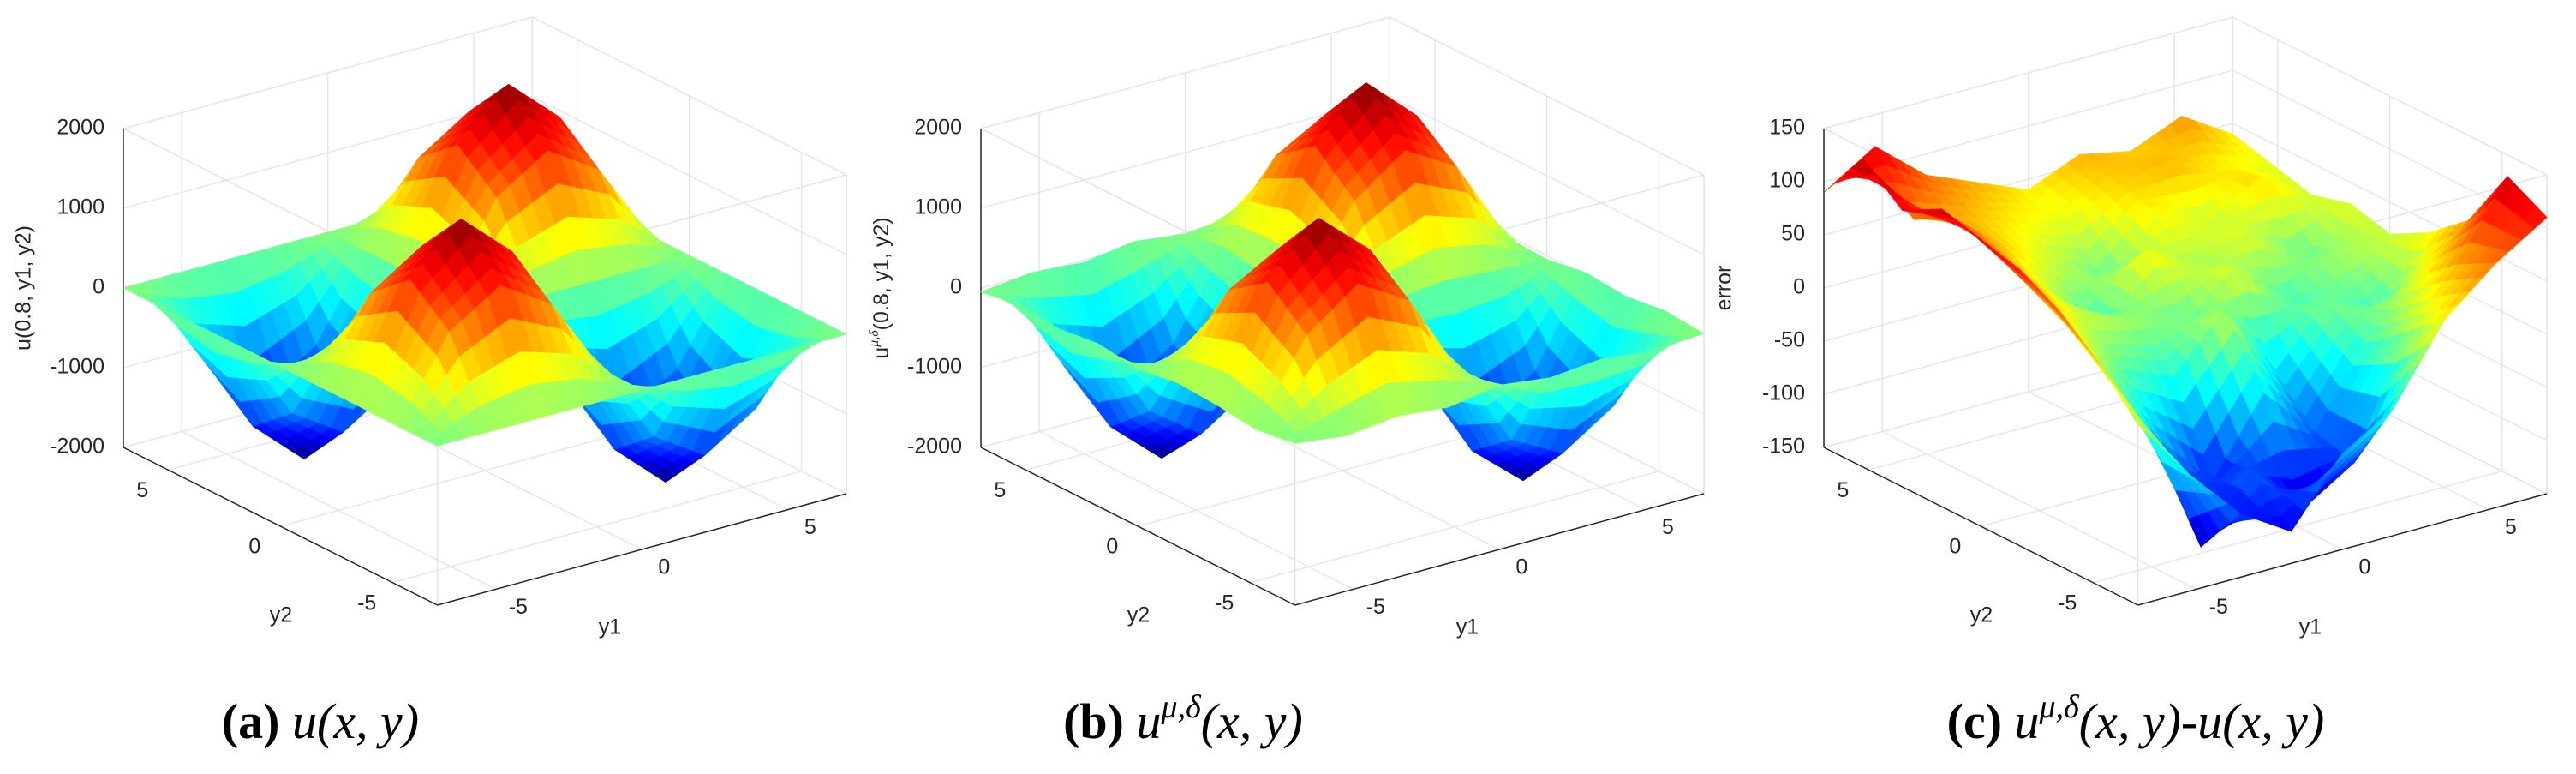 The height and width of the screenshot is (774, 2576). What do you see at coordinates (875, 339) in the screenshot?
I see `z-label-sup: μ,δ` at bounding box center [875, 339].